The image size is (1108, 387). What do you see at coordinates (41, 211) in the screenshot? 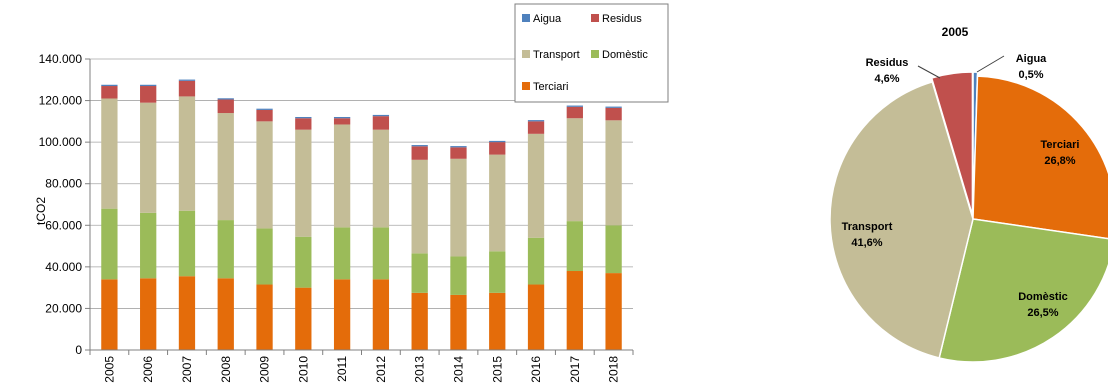
I see `y-axis-label: tCO2` at bounding box center [41, 211].